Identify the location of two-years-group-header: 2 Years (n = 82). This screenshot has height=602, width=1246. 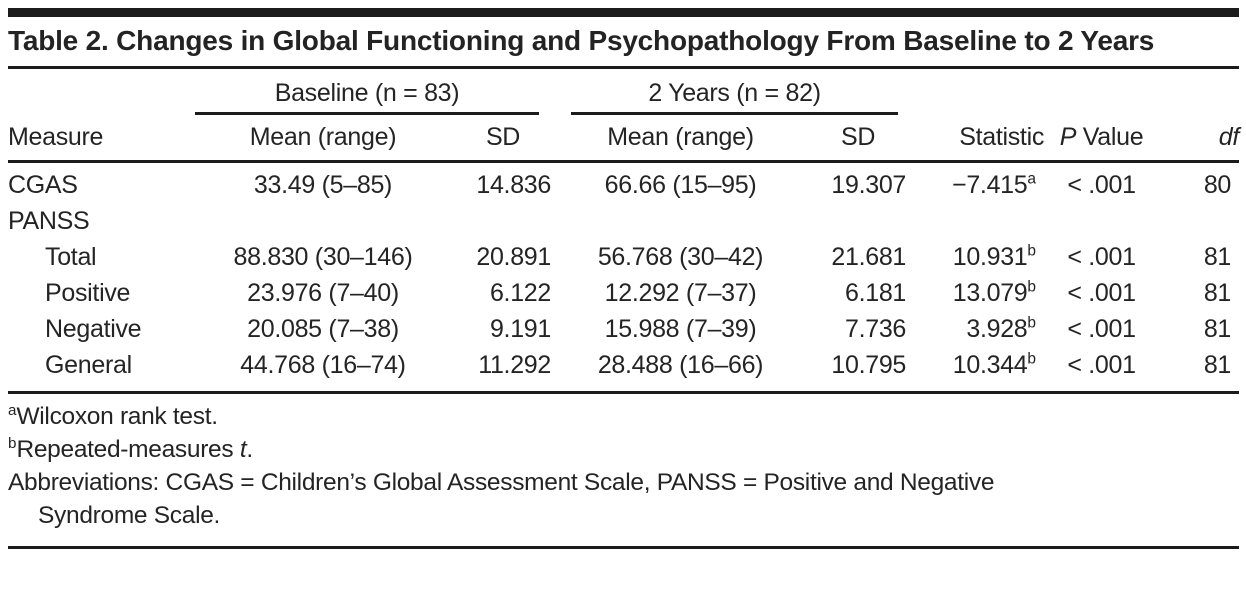
(730, 92).